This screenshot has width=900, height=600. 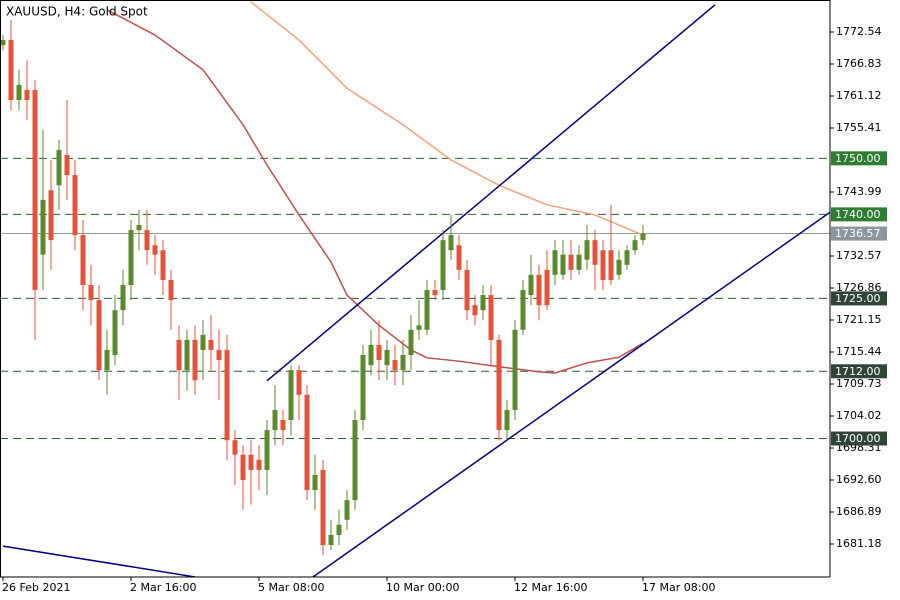 I want to click on y-tick-label: 1715.44, so click(x=859, y=351).